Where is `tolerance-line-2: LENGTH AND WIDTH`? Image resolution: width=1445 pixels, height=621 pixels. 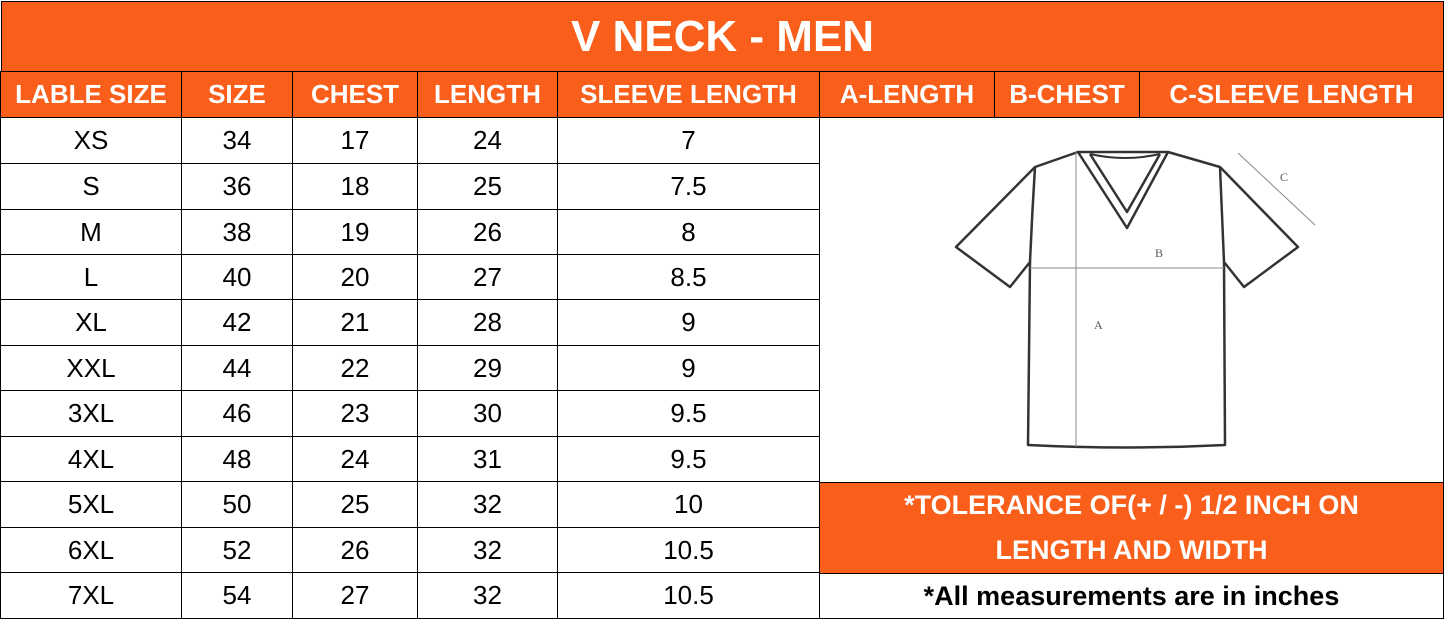 tolerance-line-2: LENGTH AND WIDTH is located at coordinates (1131, 550).